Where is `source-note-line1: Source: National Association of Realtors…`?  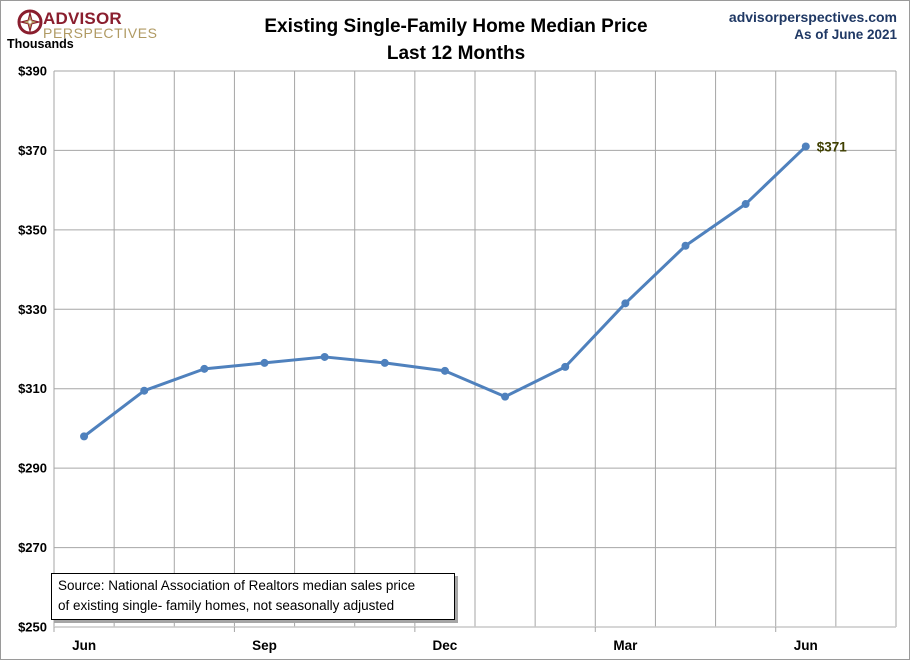 source-note-line1: Source: National Association of Realtors… is located at coordinates (237, 585).